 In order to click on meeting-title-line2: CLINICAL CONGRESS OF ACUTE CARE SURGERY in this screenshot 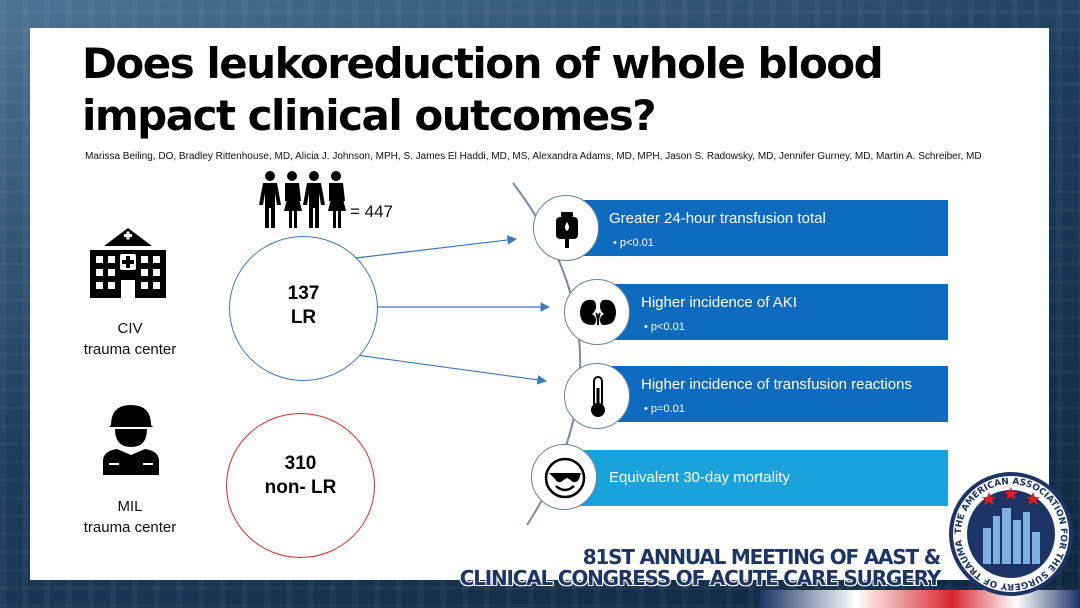, I will do `click(700, 578)`.